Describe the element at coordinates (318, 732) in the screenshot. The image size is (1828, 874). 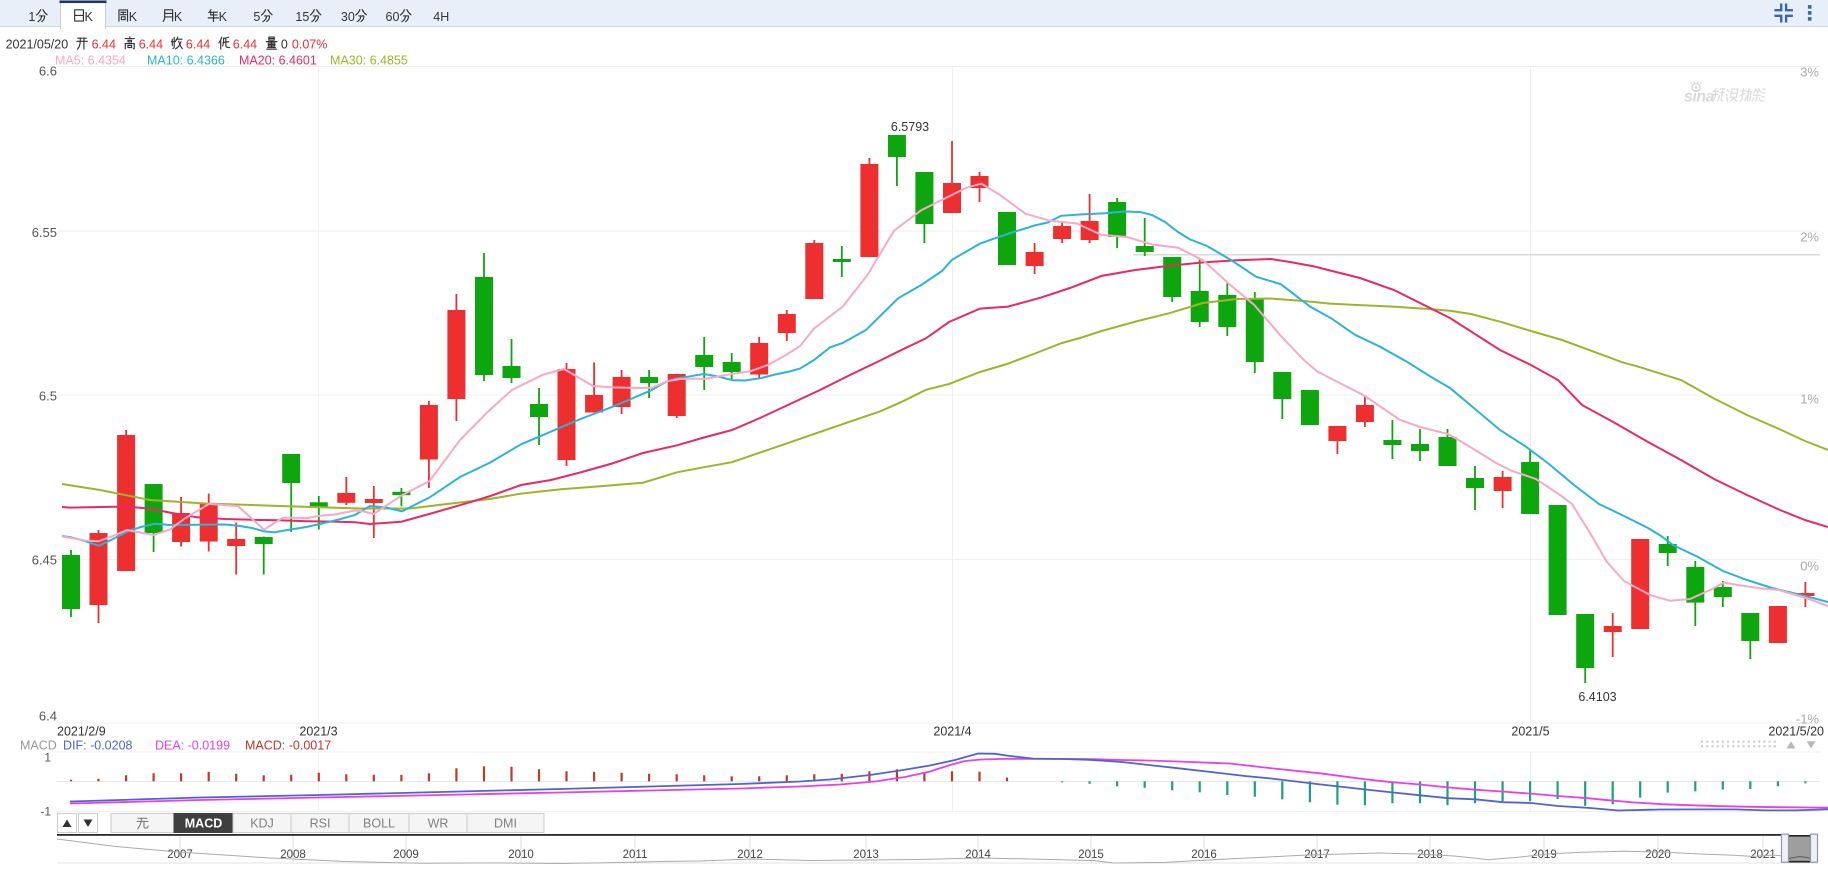
I see `svg-text: 2021/3` at that location.